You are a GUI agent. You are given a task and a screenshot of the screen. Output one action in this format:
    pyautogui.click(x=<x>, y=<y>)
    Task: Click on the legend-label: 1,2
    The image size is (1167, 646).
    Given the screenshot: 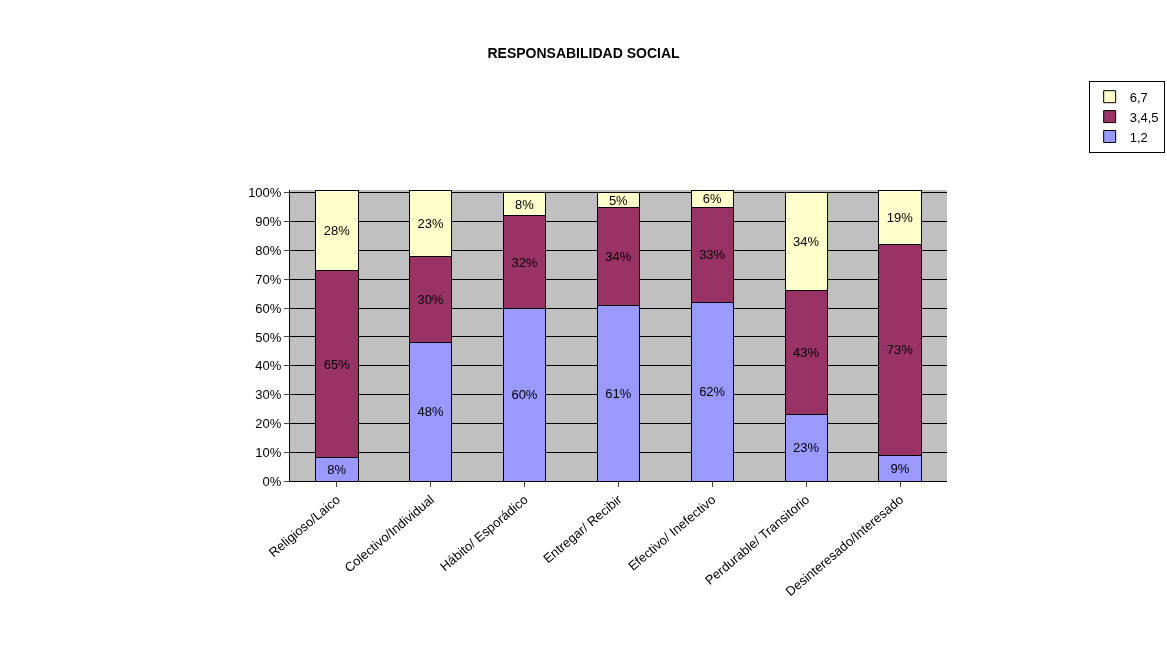 What is the action you would take?
    pyautogui.click(x=1138, y=137)
    